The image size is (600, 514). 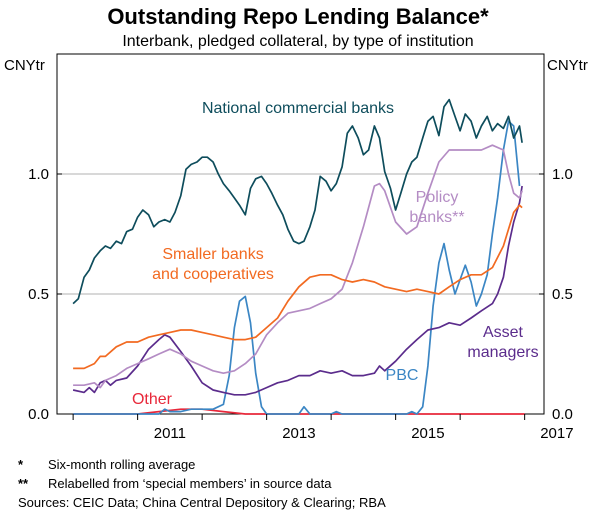 What do you see at coordinates (562, 294) in the screenshot?
I see `y-tick-label-right: 0.5` at bounding box center [562, 294].